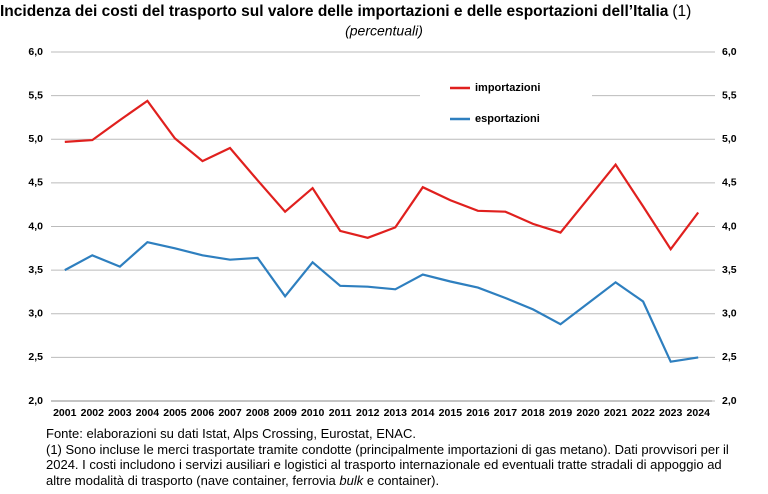  Describe the element at coordinates (203, 413) in the screenshot. I see `x-tick-label: 2006` at that location.